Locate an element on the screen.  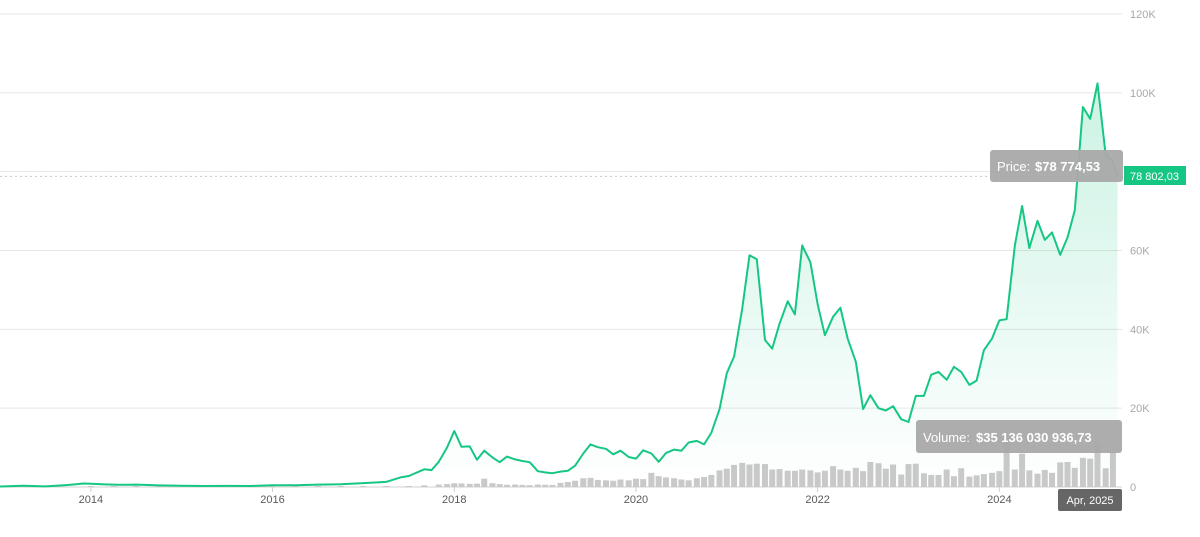
price-tooltip-value: $78 774,53 is located at coordinates (1067, 166).